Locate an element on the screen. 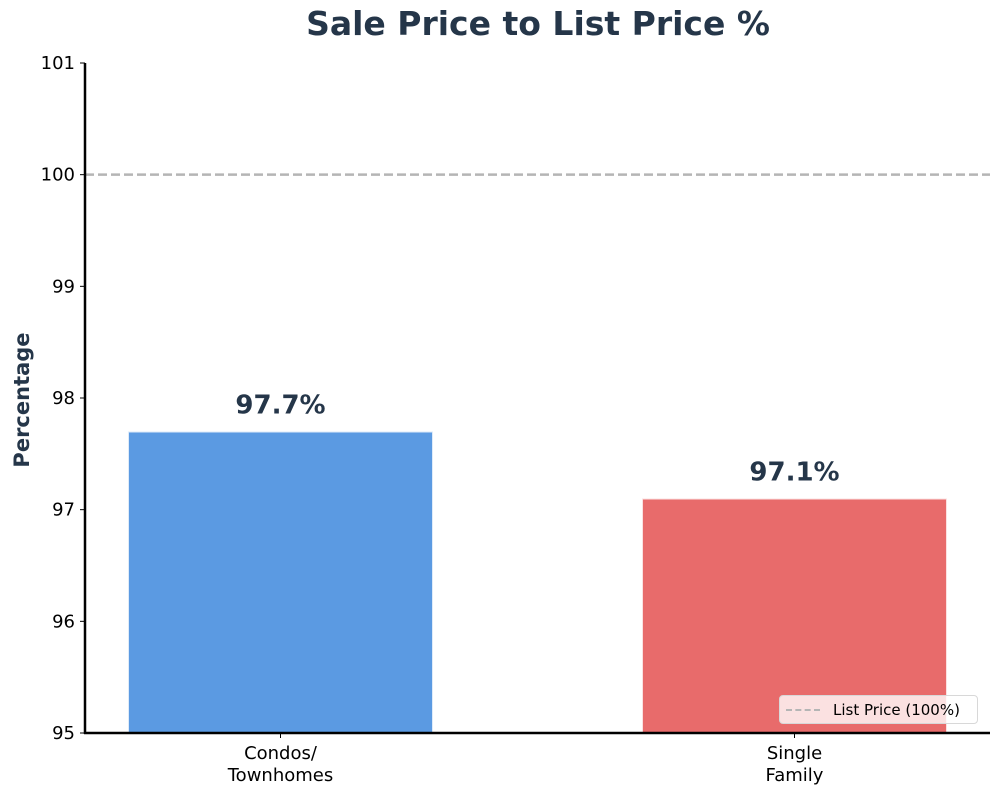 Image resolution: width=1000 pixels, height=795 pixels. x-tick-label: Townhomes is located at coordinates (280, 775).